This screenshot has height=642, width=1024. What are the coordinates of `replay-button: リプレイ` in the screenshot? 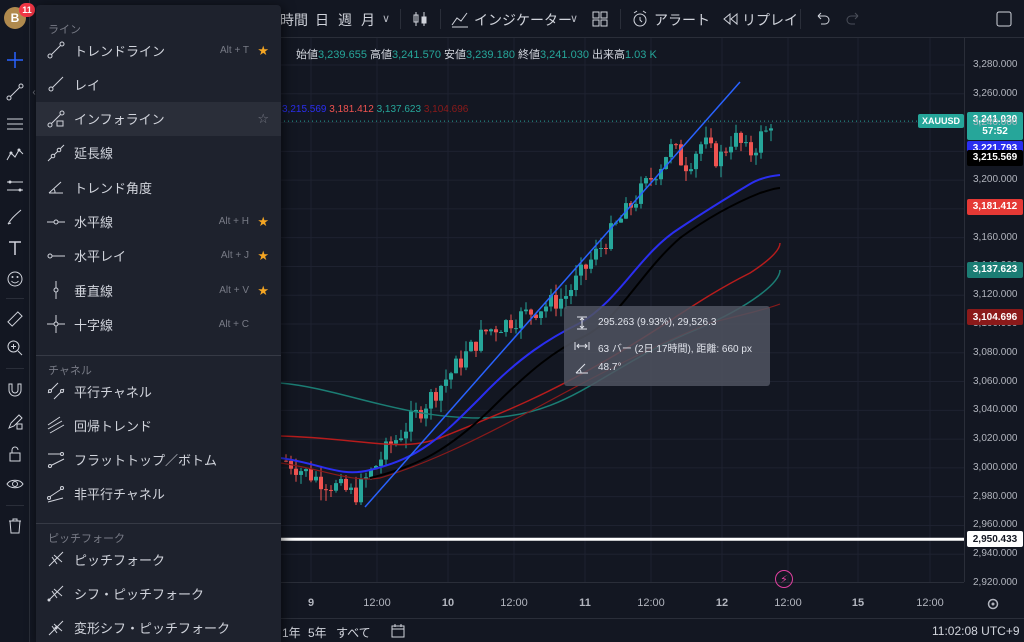 It's located at (770, 20).